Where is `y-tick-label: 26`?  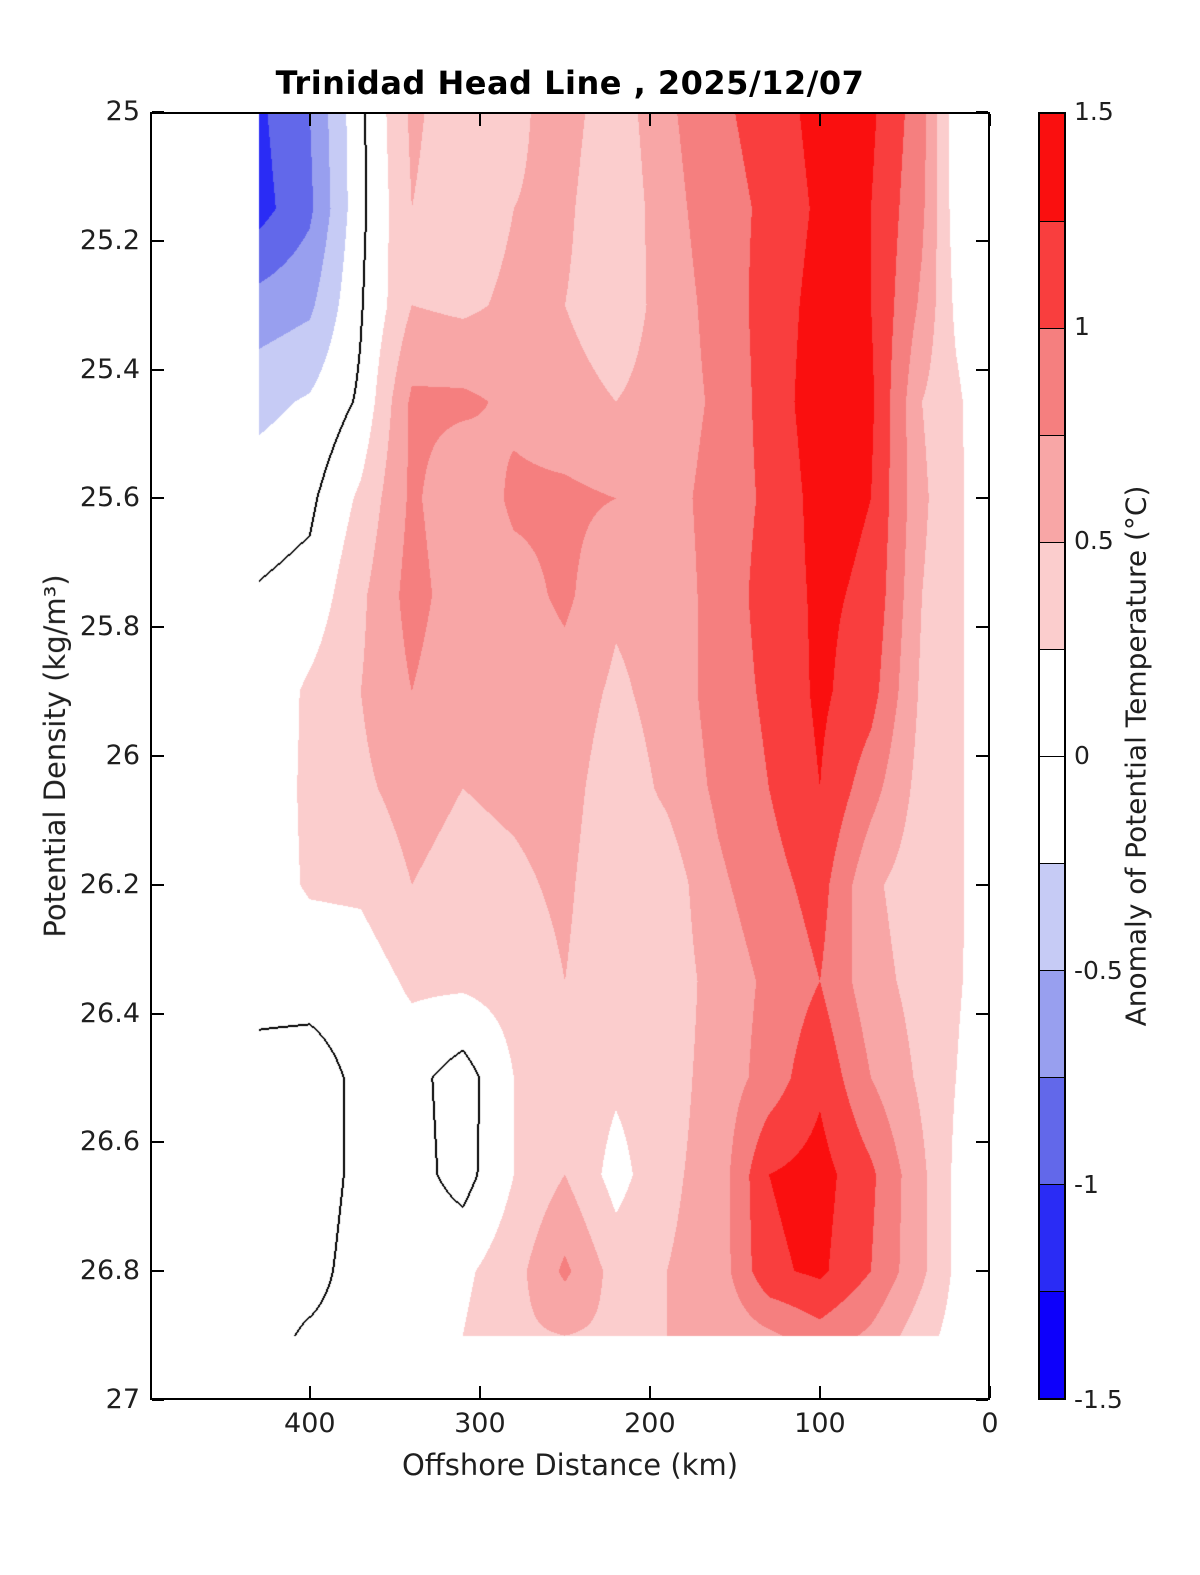
y-tick-label: 26 is located at coordinates (122, 755).